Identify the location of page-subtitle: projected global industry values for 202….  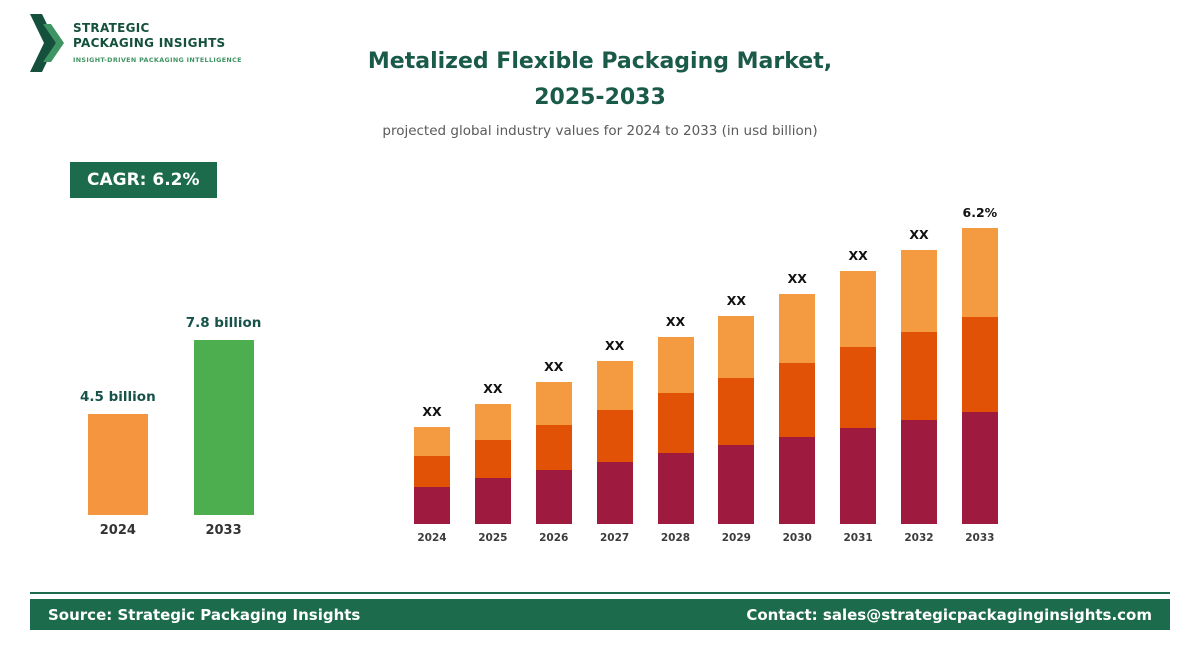
(600, 131).